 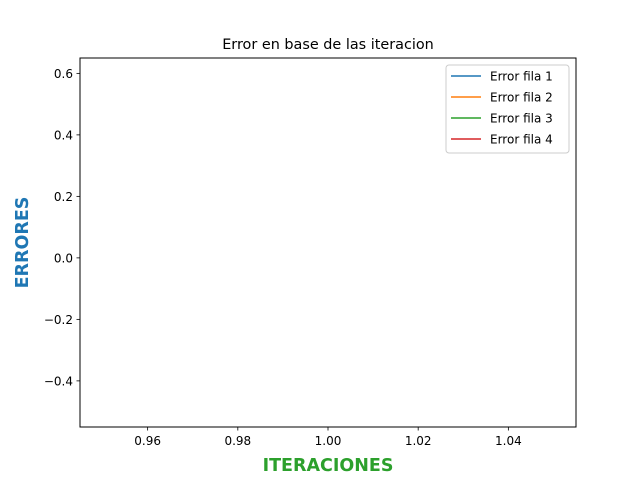 What do you see at coordinates (521, 98) in the screenshot?
I see `legend-label-2: Error fila 2` at bounding box center [521, 98].